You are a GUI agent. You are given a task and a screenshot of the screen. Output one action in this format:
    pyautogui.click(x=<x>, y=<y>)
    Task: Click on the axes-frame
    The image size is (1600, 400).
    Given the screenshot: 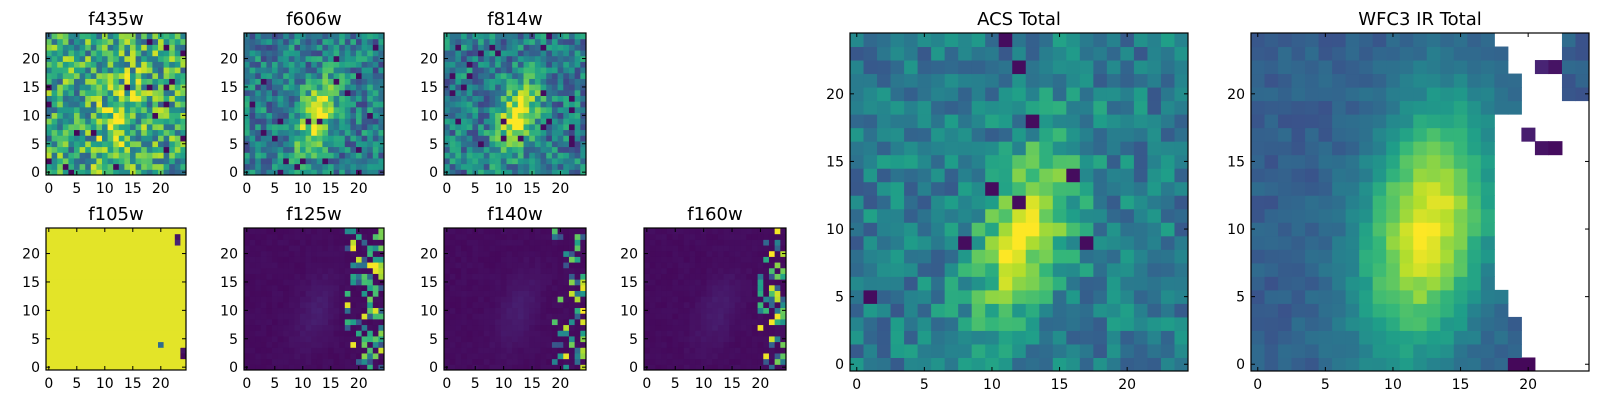 What is the action you would take?
    pyautogui.click(x=515, y=299)
    